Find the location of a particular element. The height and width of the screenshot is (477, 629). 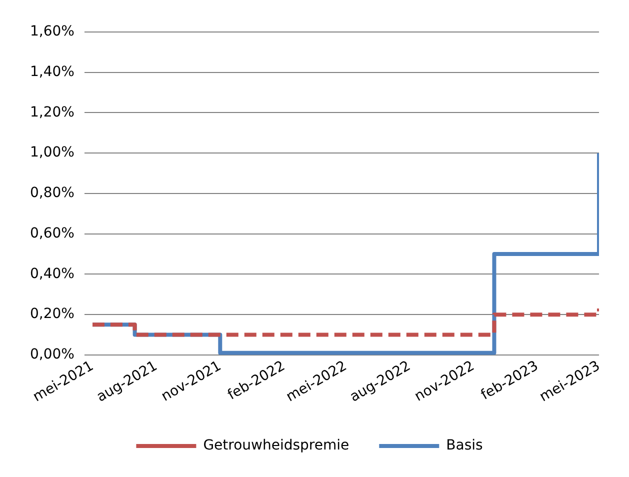

y-tick-label: 0,80% is located at coordinates (52, 193).